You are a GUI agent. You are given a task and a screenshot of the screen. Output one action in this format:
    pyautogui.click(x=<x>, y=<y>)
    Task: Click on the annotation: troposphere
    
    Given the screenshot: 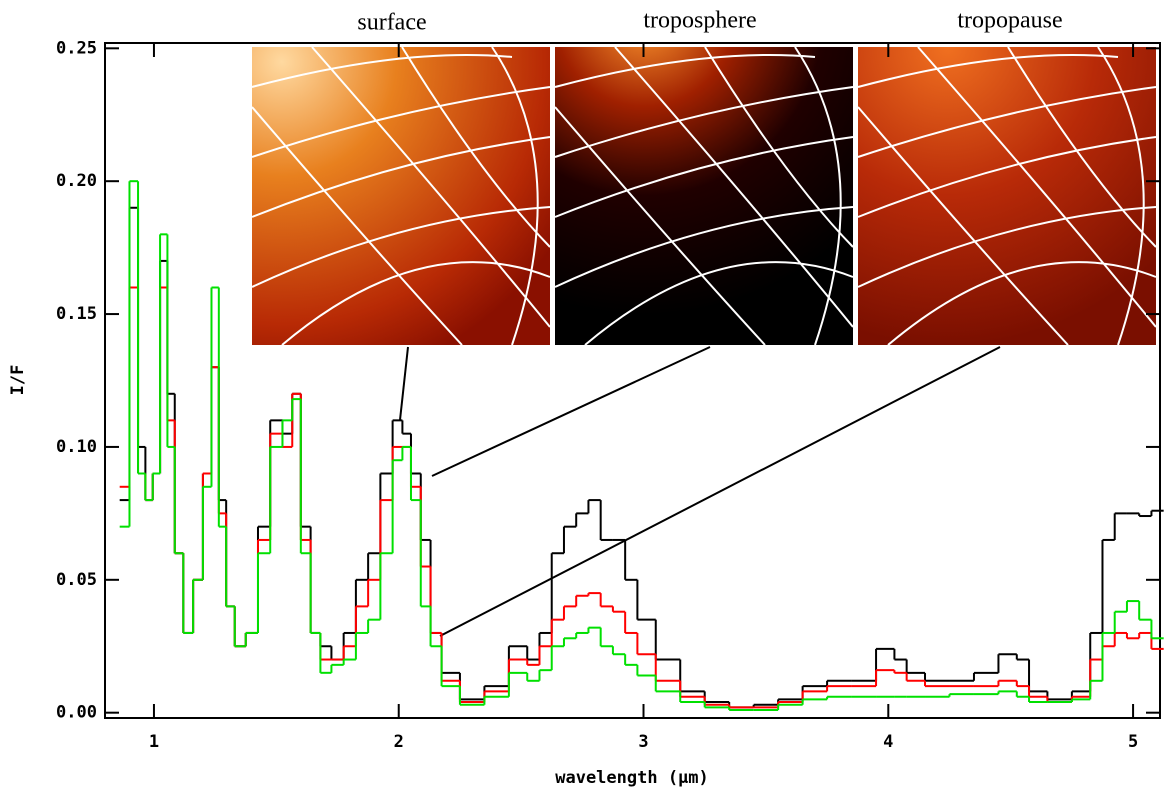 What is the action you would take?
    pyautogui.click(x=699, y=21)
    